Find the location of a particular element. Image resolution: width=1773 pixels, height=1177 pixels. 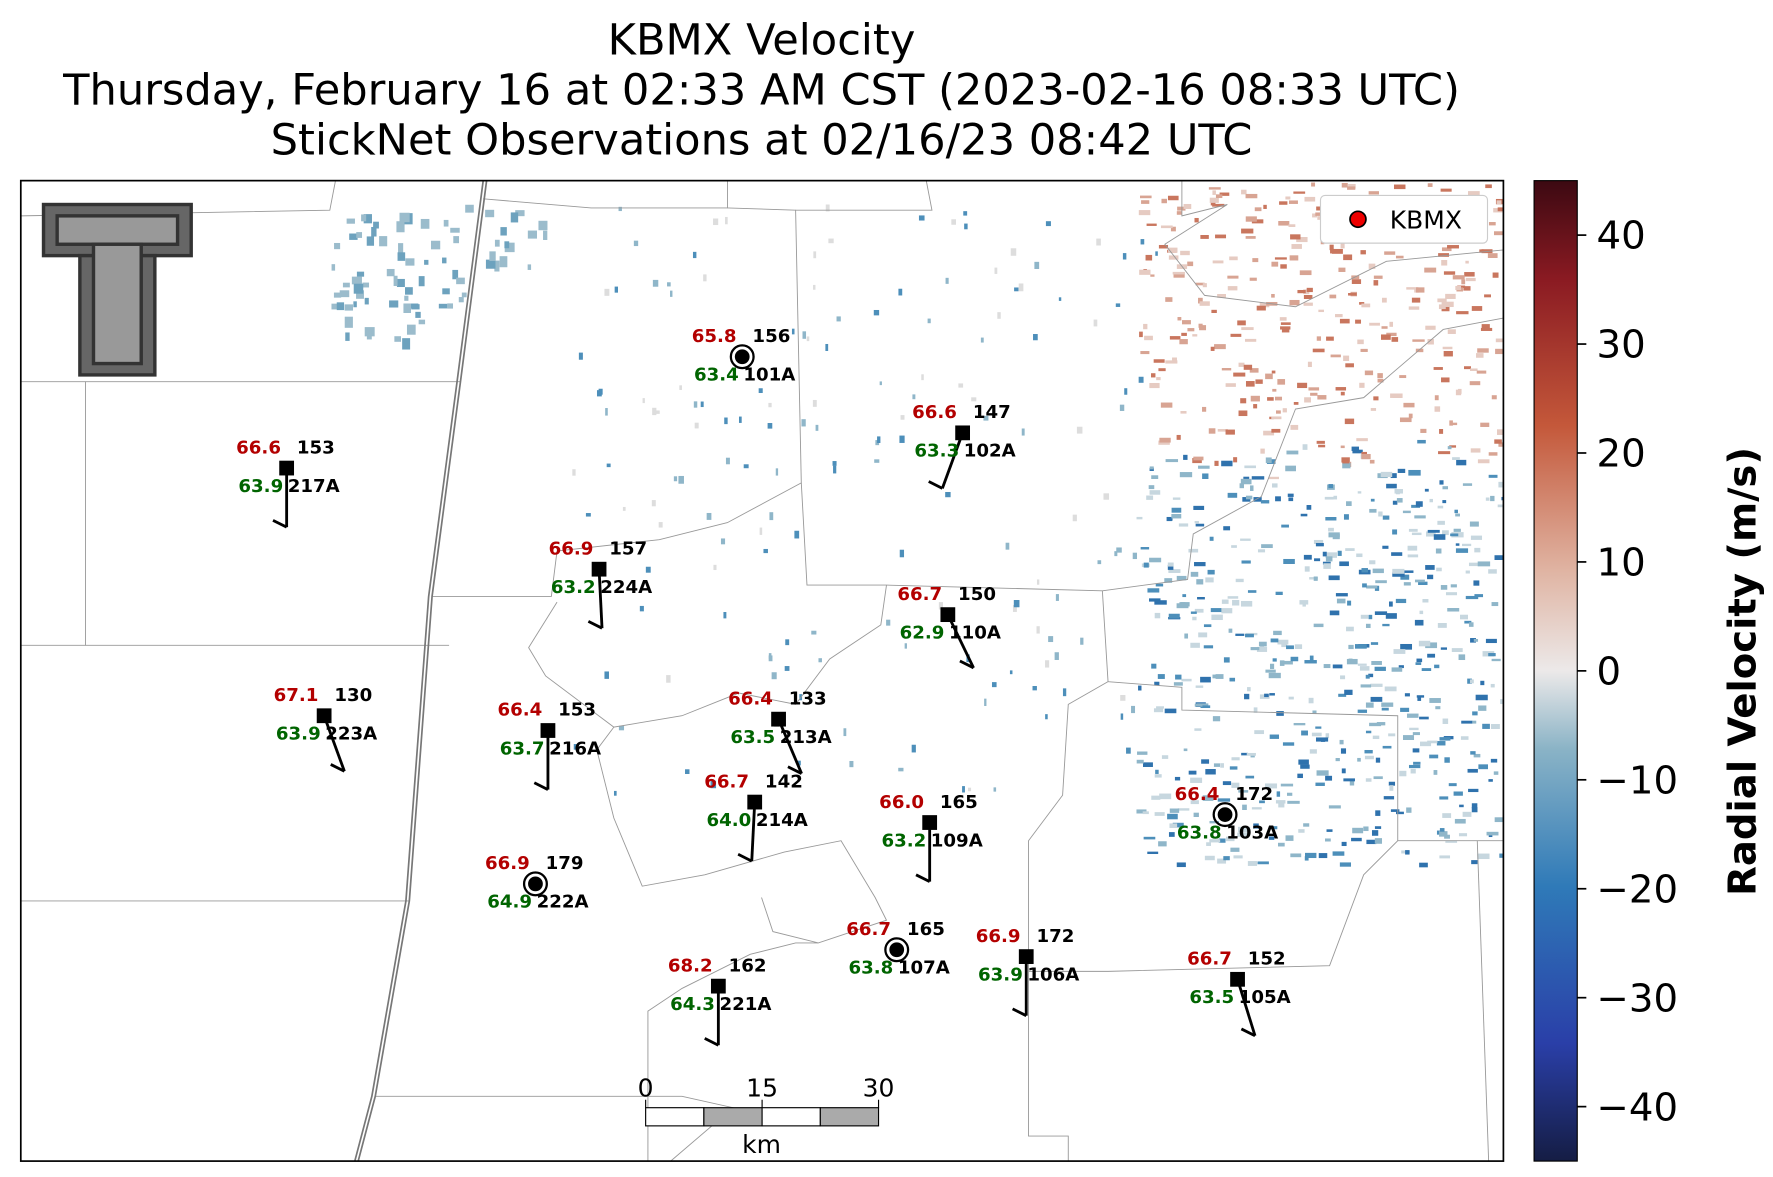

colorbar-label: Radial Velocity (m/s) is located at coordinates (1743, 671).